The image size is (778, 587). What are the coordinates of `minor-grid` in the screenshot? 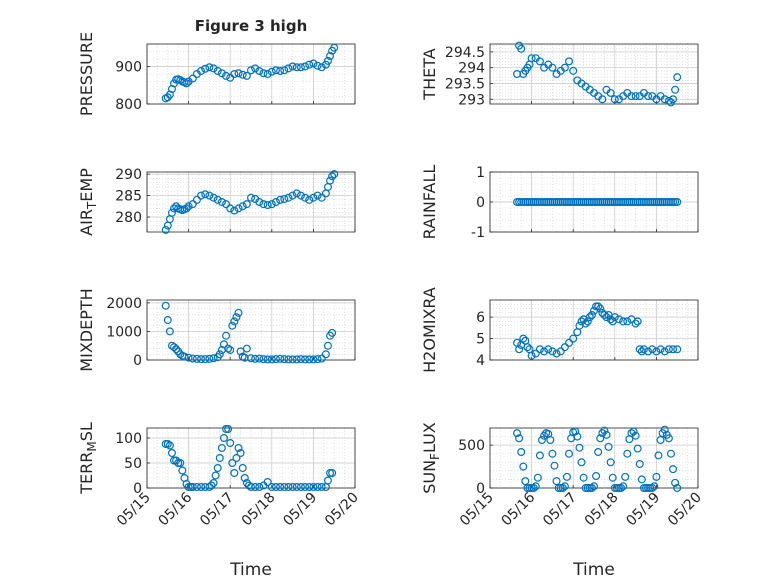 It's located at (251, 202).